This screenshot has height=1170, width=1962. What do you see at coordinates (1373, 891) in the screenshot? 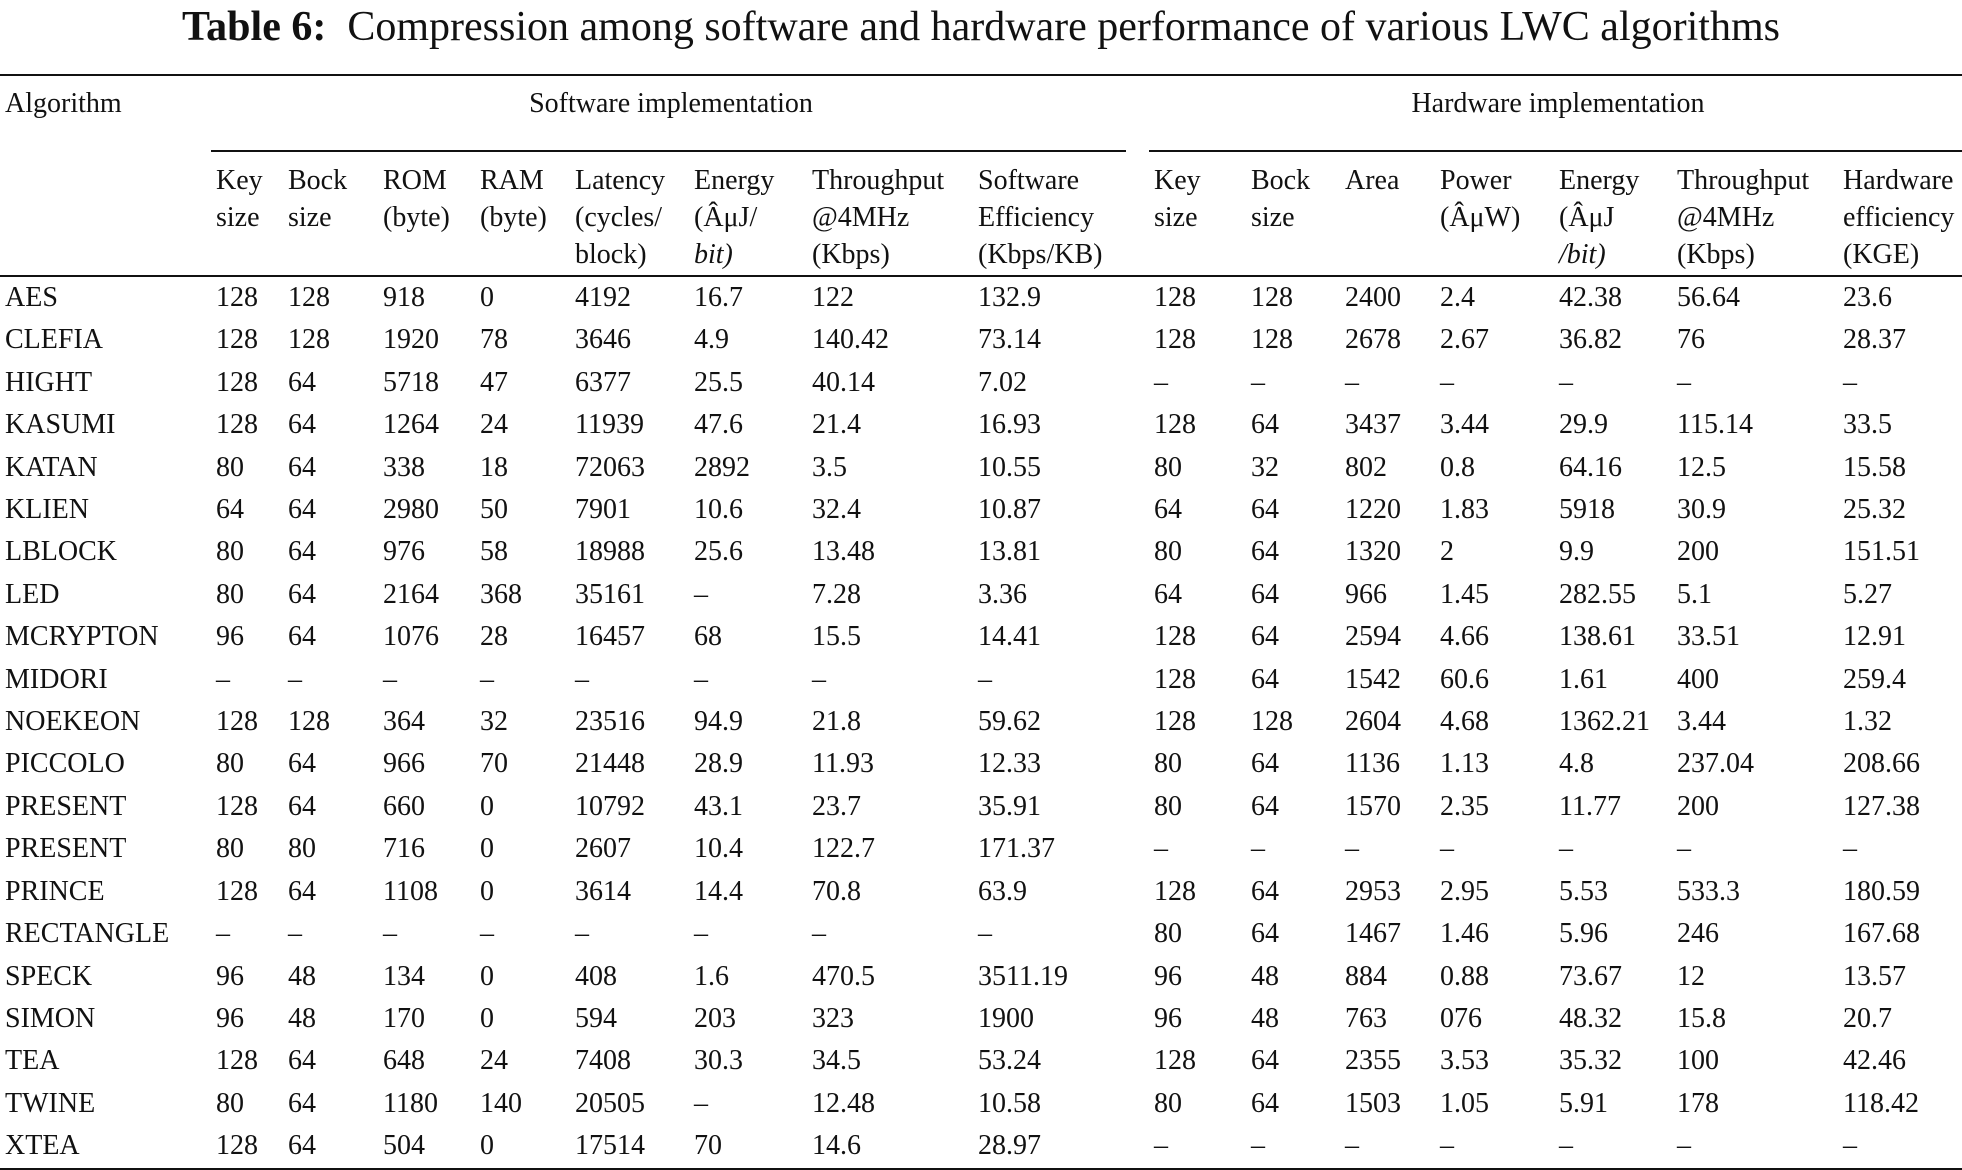
I see `table-cell: 2953` at bounding box center [1373, 891].